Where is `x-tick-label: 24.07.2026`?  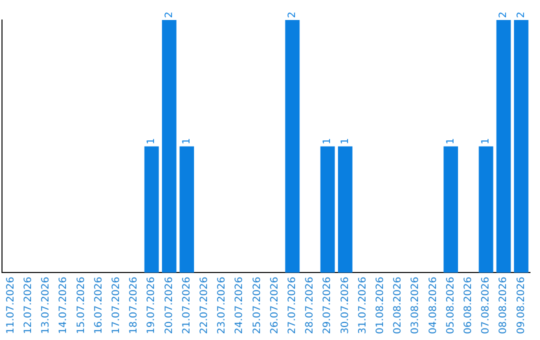
x-tick-label: 24.07.2026 is located at coordinates (240, 305).